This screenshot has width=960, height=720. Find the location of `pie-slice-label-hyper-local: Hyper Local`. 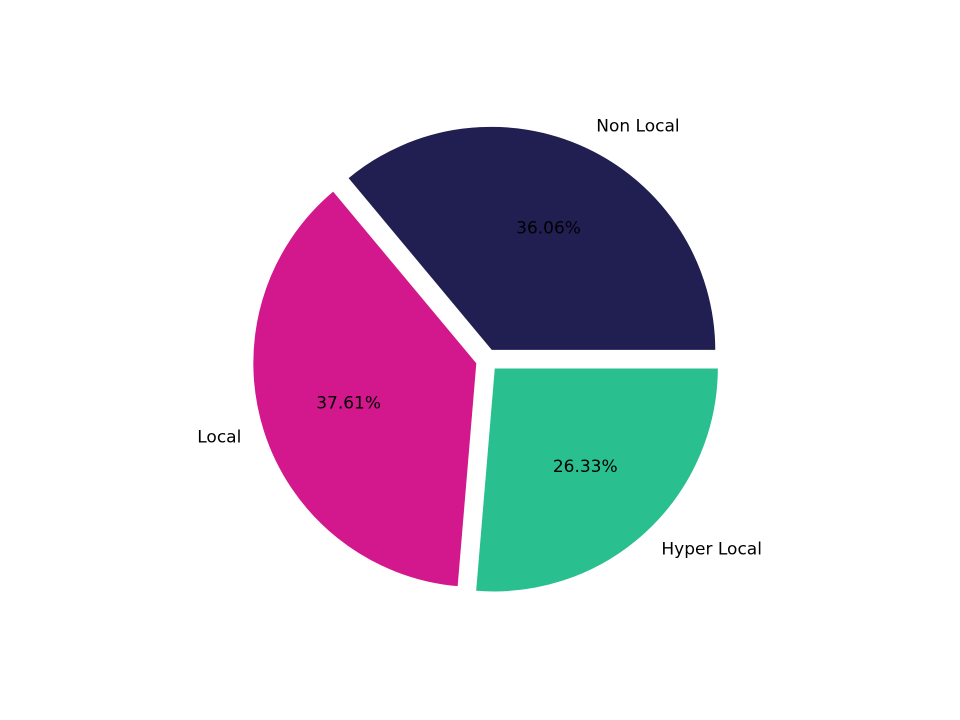

pie-slice-label-hyper-local: Hyper Local is located at coordinates (711, 550).